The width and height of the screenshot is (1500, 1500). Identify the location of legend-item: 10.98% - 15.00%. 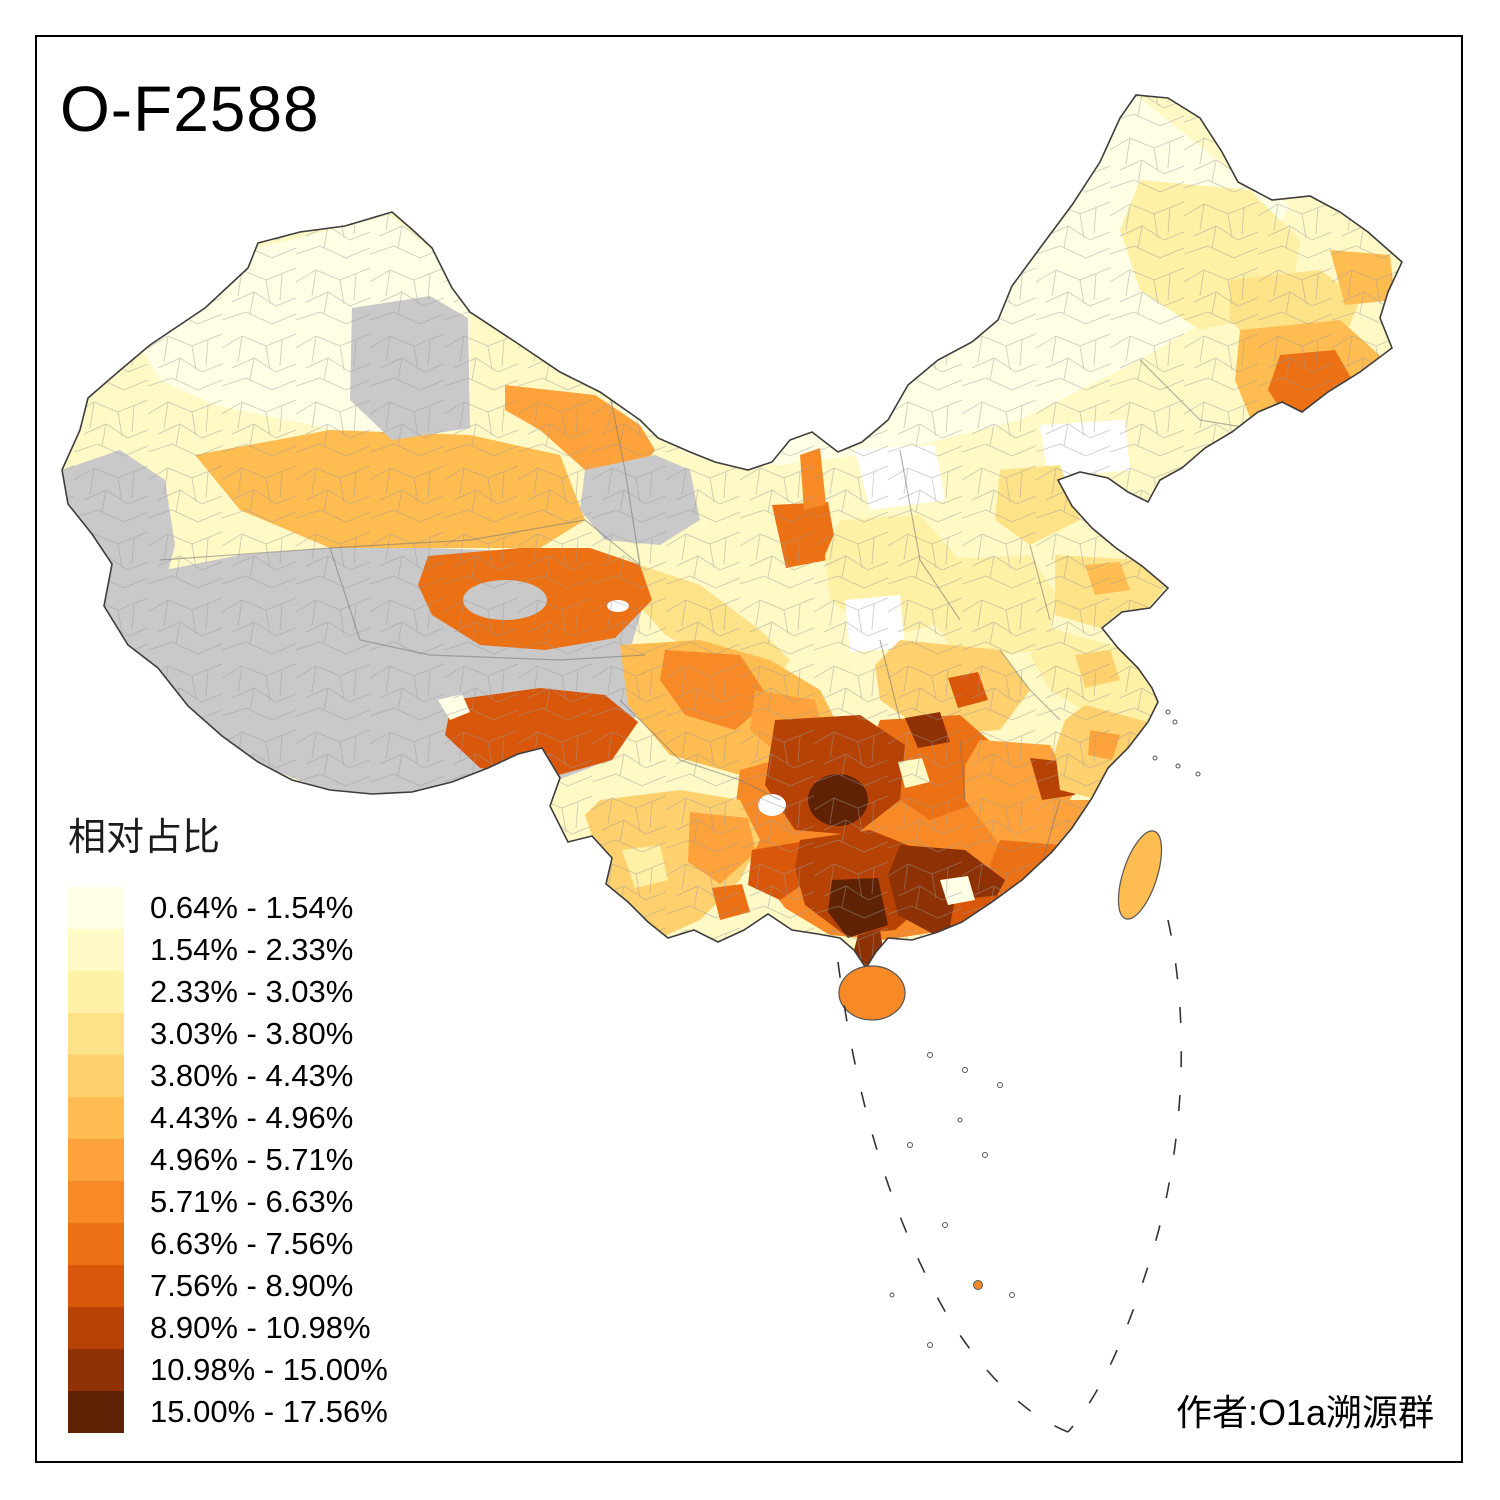
(228, 1370).